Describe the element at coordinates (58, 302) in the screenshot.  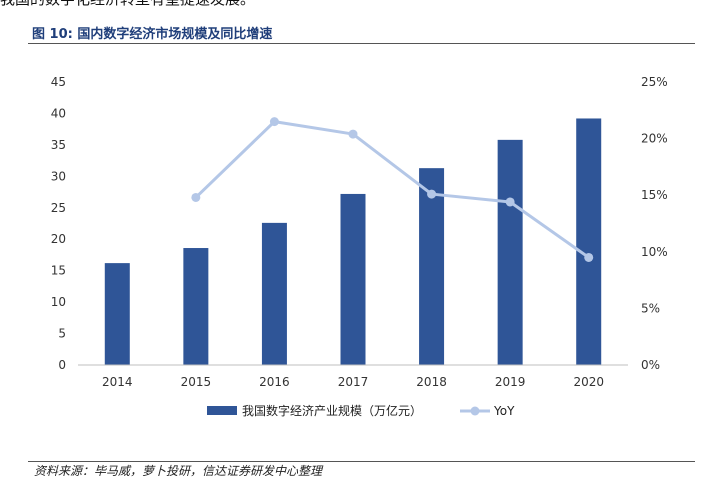
I see `y-left-tick-label: 10` at that location.